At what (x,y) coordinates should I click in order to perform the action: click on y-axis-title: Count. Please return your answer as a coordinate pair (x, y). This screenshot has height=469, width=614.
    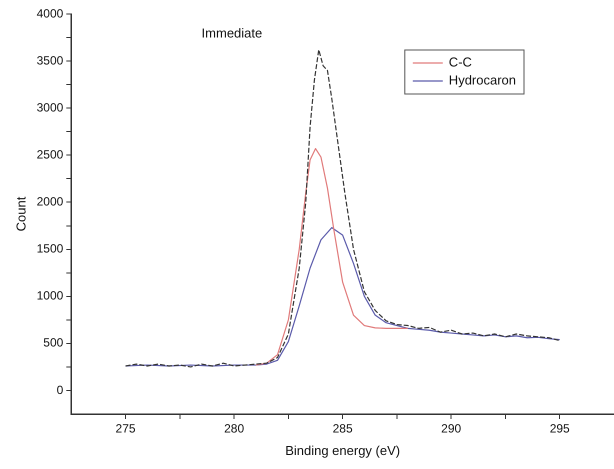
    Looking at the image, I should click on (20, 214).